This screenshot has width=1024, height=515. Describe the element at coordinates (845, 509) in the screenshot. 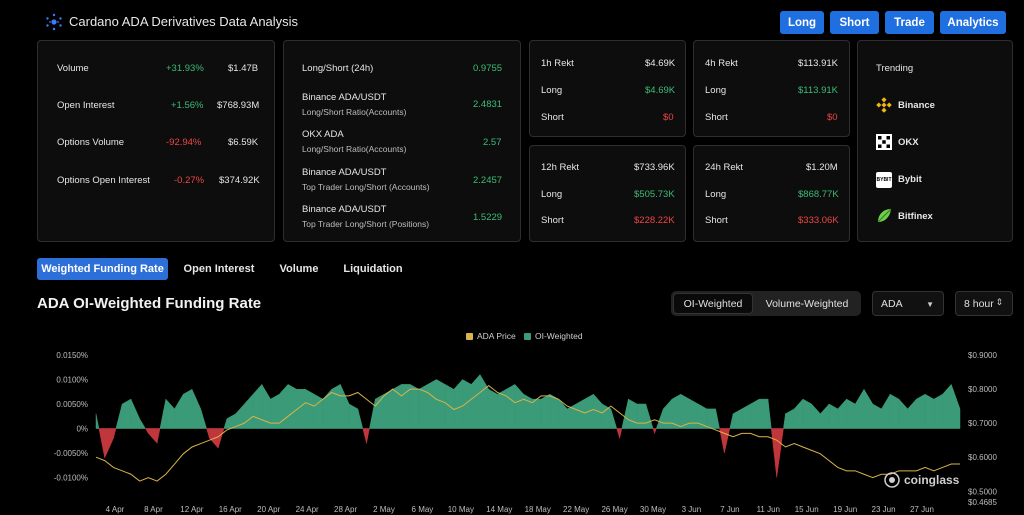

I see `x-tick-label: 19 Jun` at that location.